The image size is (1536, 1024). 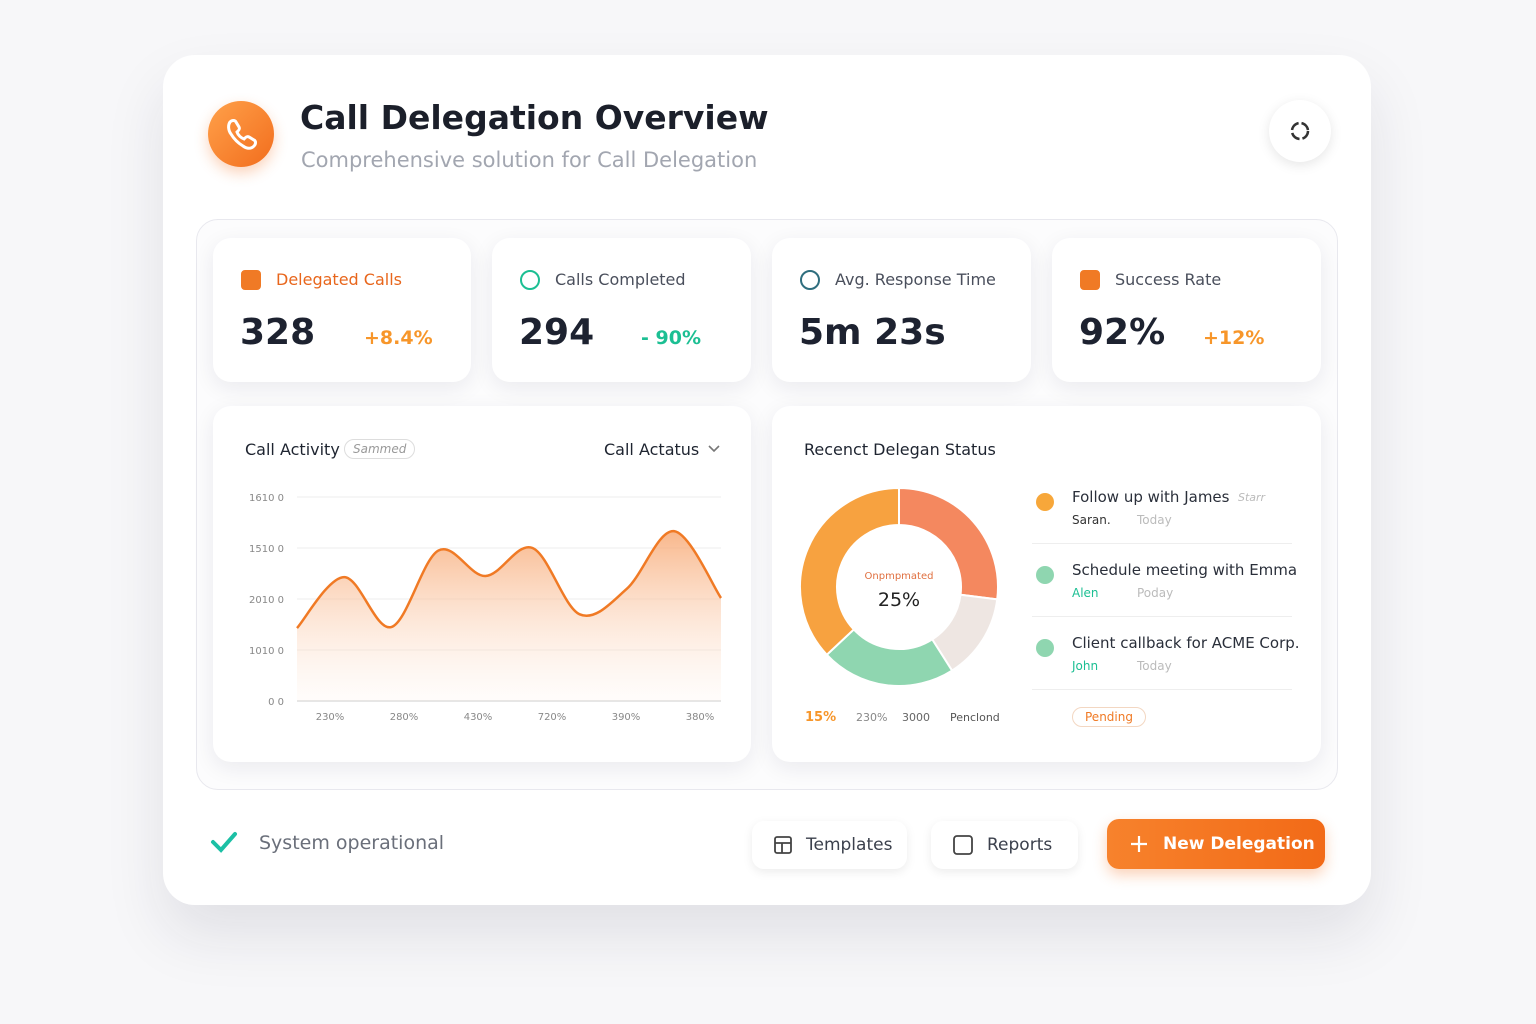 I want to click on reports-button: Reports, so click(x=1004, y=845).